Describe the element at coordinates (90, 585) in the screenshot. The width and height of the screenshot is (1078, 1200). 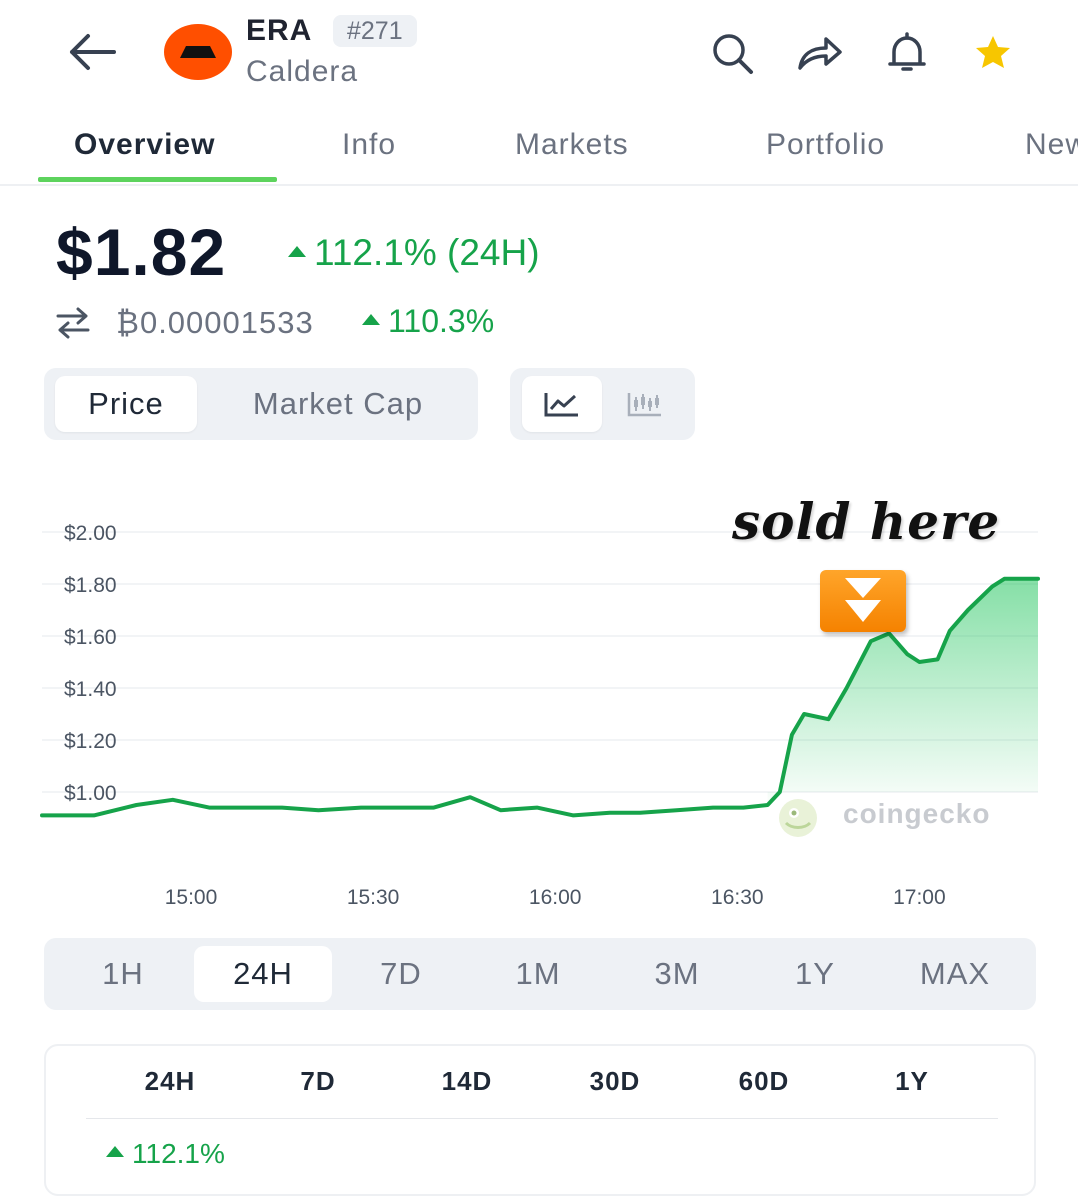
I see `y-tick-label: $1.80` at that location.